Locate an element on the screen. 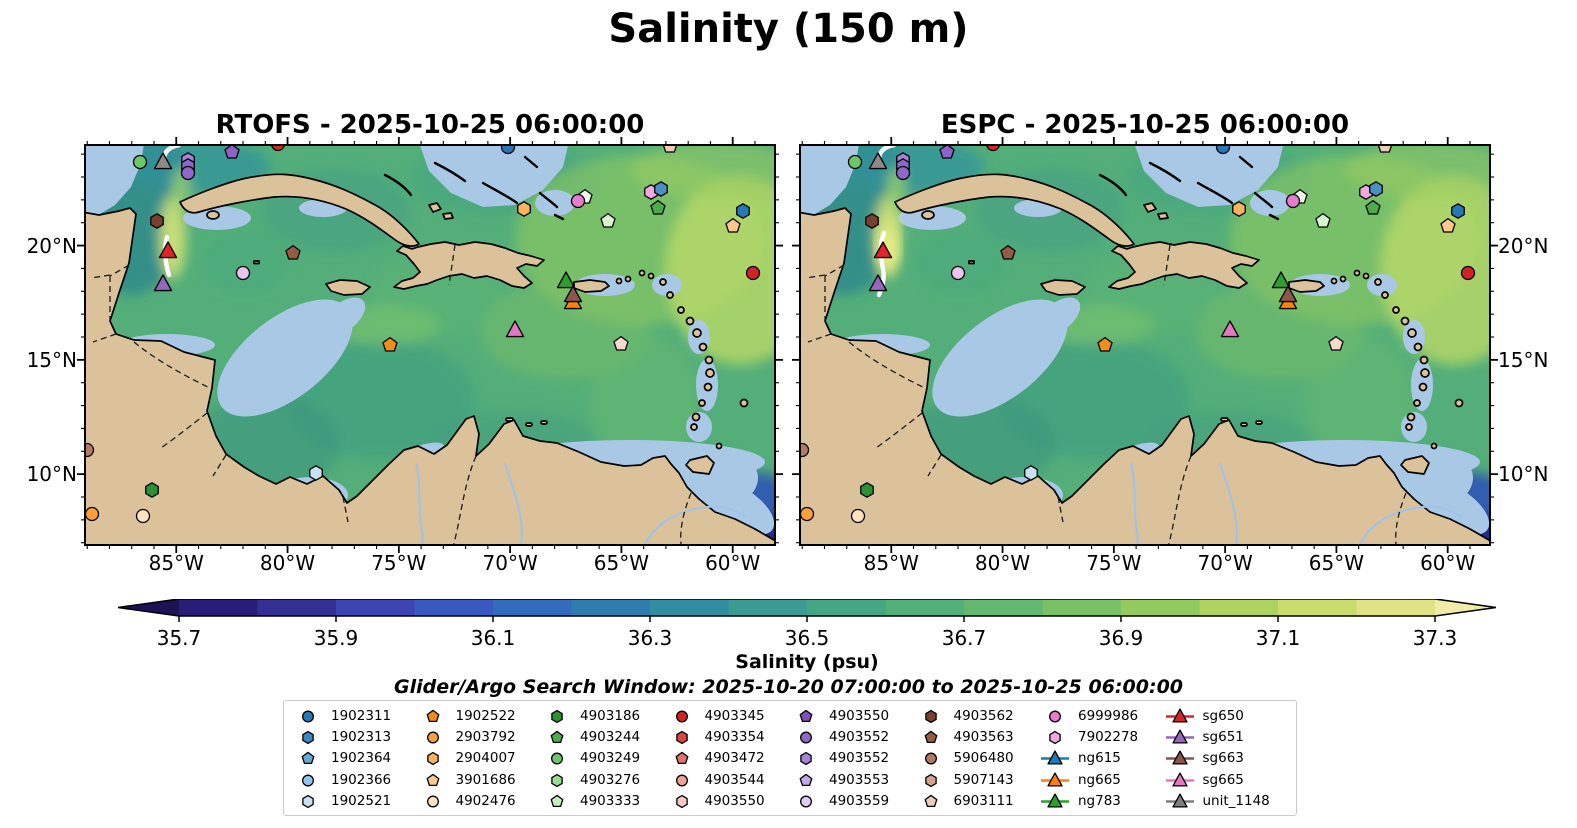  legend-item-label: 4903354 is located at coordinates (734, 737).